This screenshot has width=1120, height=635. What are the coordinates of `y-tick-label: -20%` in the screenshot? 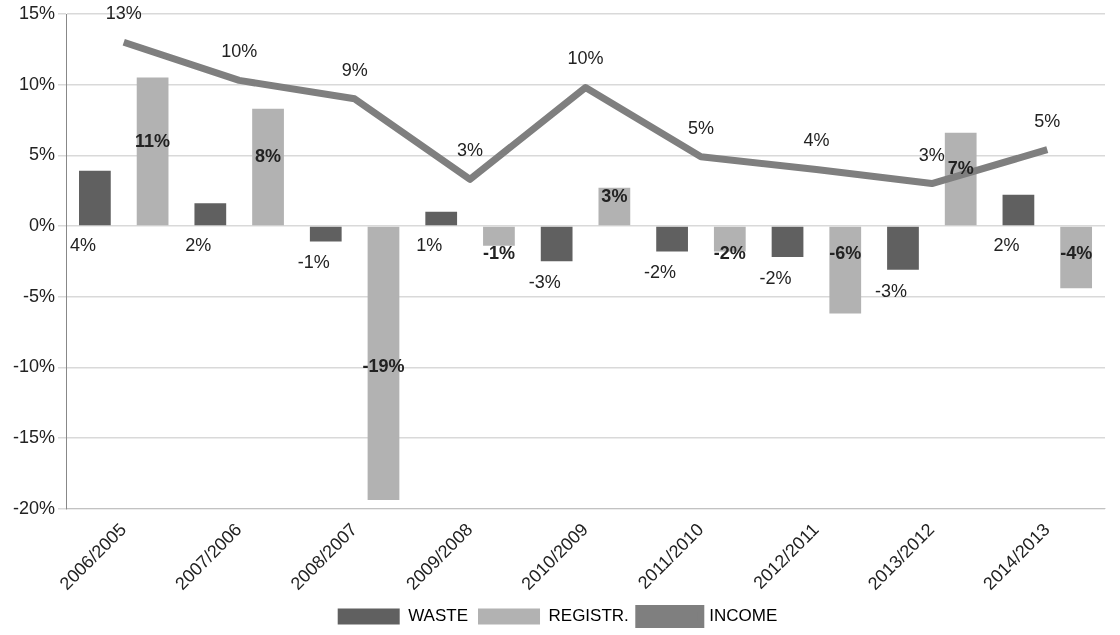 It's located at (34, 507).